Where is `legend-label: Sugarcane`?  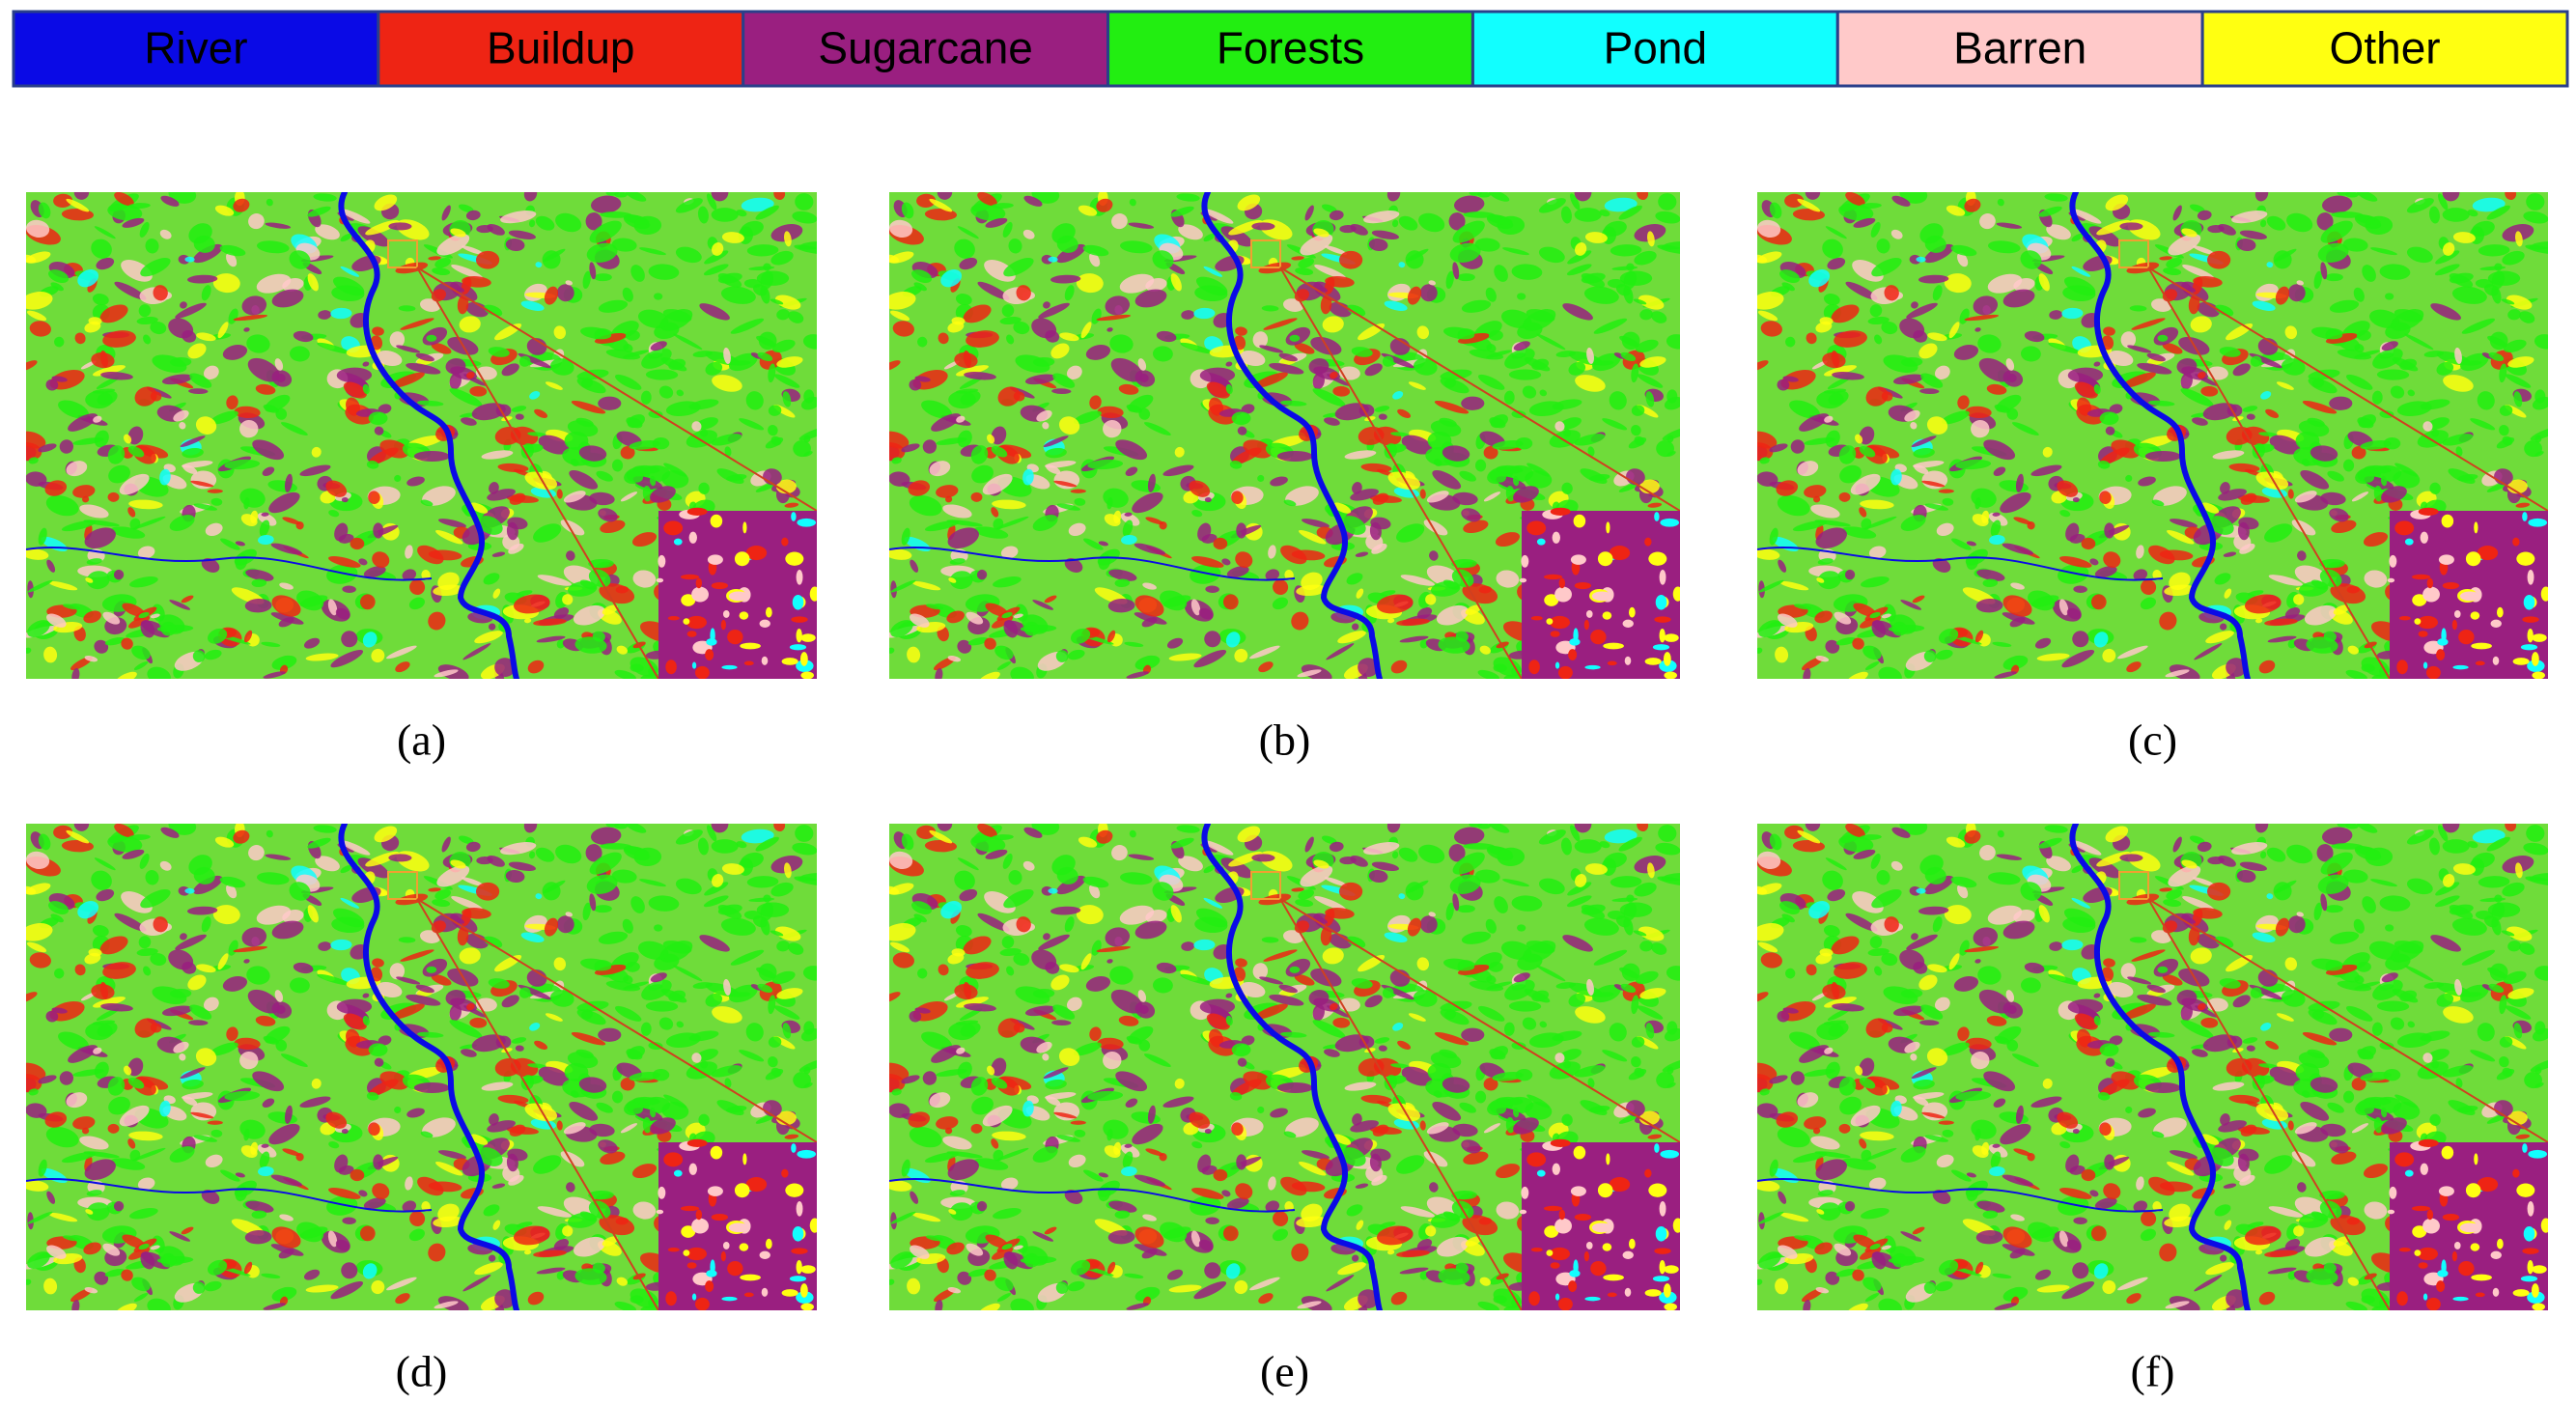
legend-label: Sugarcane is located at coordinates (926, 48).